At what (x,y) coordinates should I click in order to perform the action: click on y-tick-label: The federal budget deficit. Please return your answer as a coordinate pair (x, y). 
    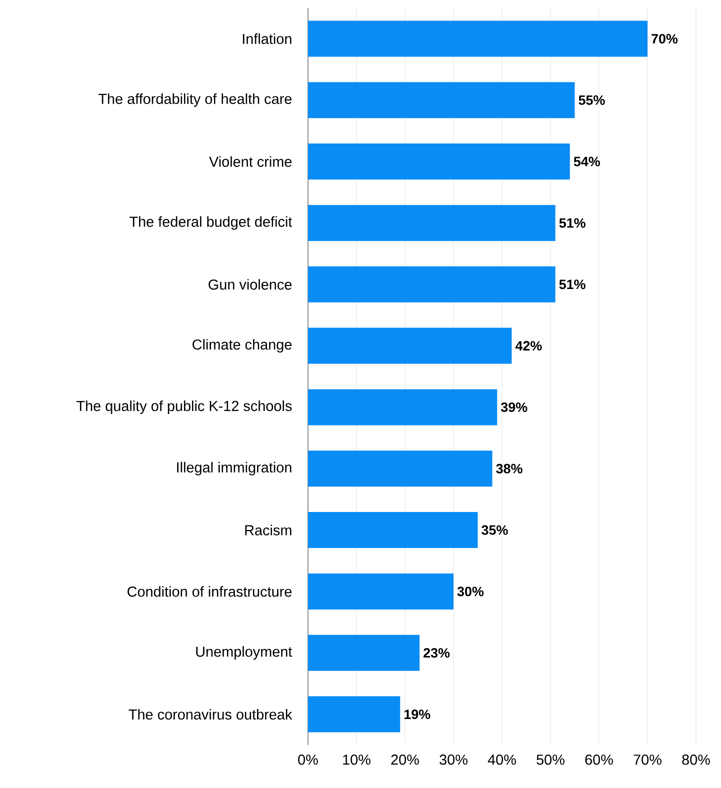
    Looking at the image, I should click on (211, 223).